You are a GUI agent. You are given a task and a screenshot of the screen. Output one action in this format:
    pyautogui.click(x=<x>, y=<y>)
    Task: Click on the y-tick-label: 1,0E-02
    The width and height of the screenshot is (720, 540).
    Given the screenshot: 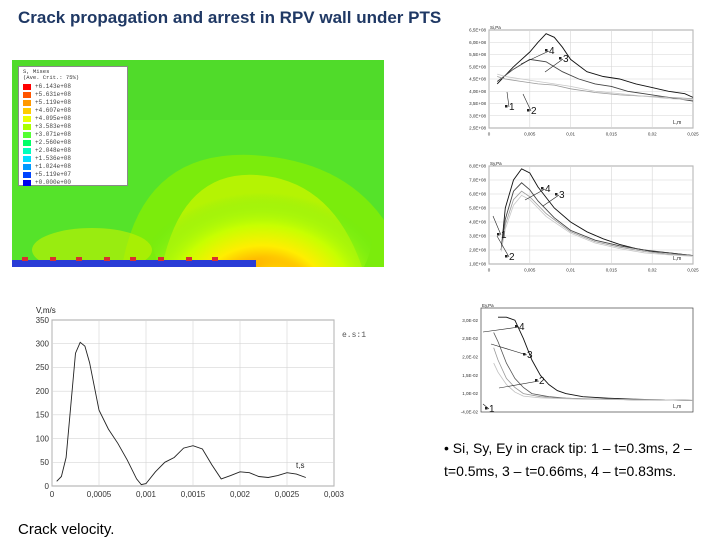 What is the action you would take?
    pyautogui.click(x=470, y=393)
    